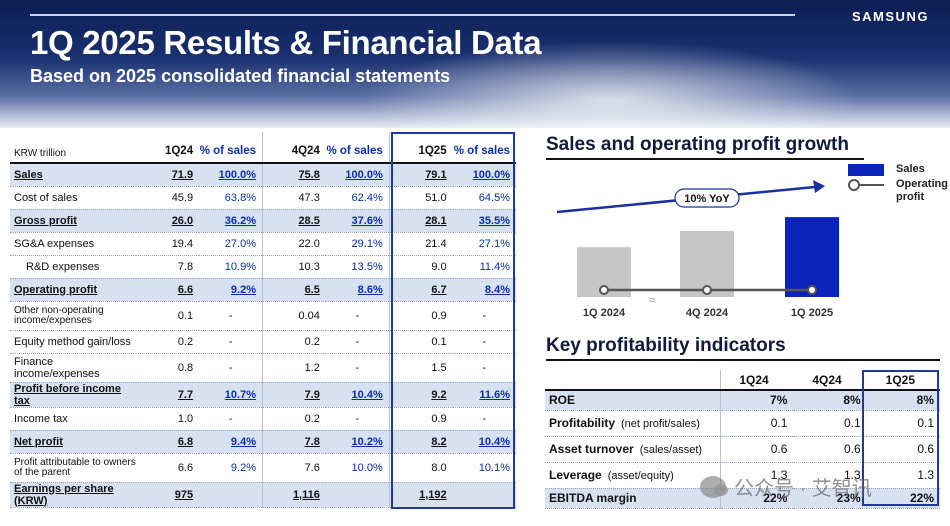 The image size is (950, 526). What do you see at coordinates (73, 316) in the screenshot?
I see `fin-row-label: Other non-operating income/expenses` at bounding box center [73, 316].